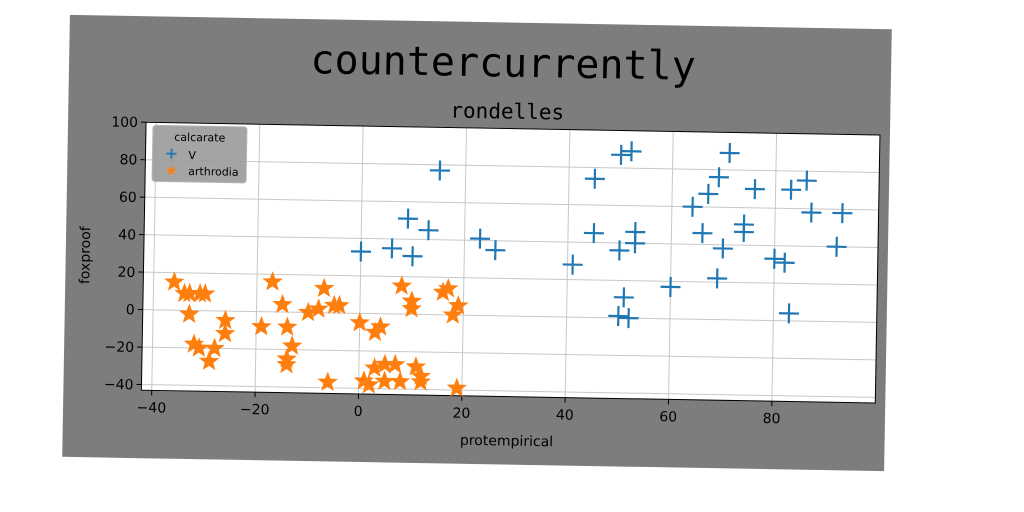 The image size is (1024, 512). Describe the element at coordinates (199, 138) in the screenshot. I see `legend-title: calcarate` at that location.